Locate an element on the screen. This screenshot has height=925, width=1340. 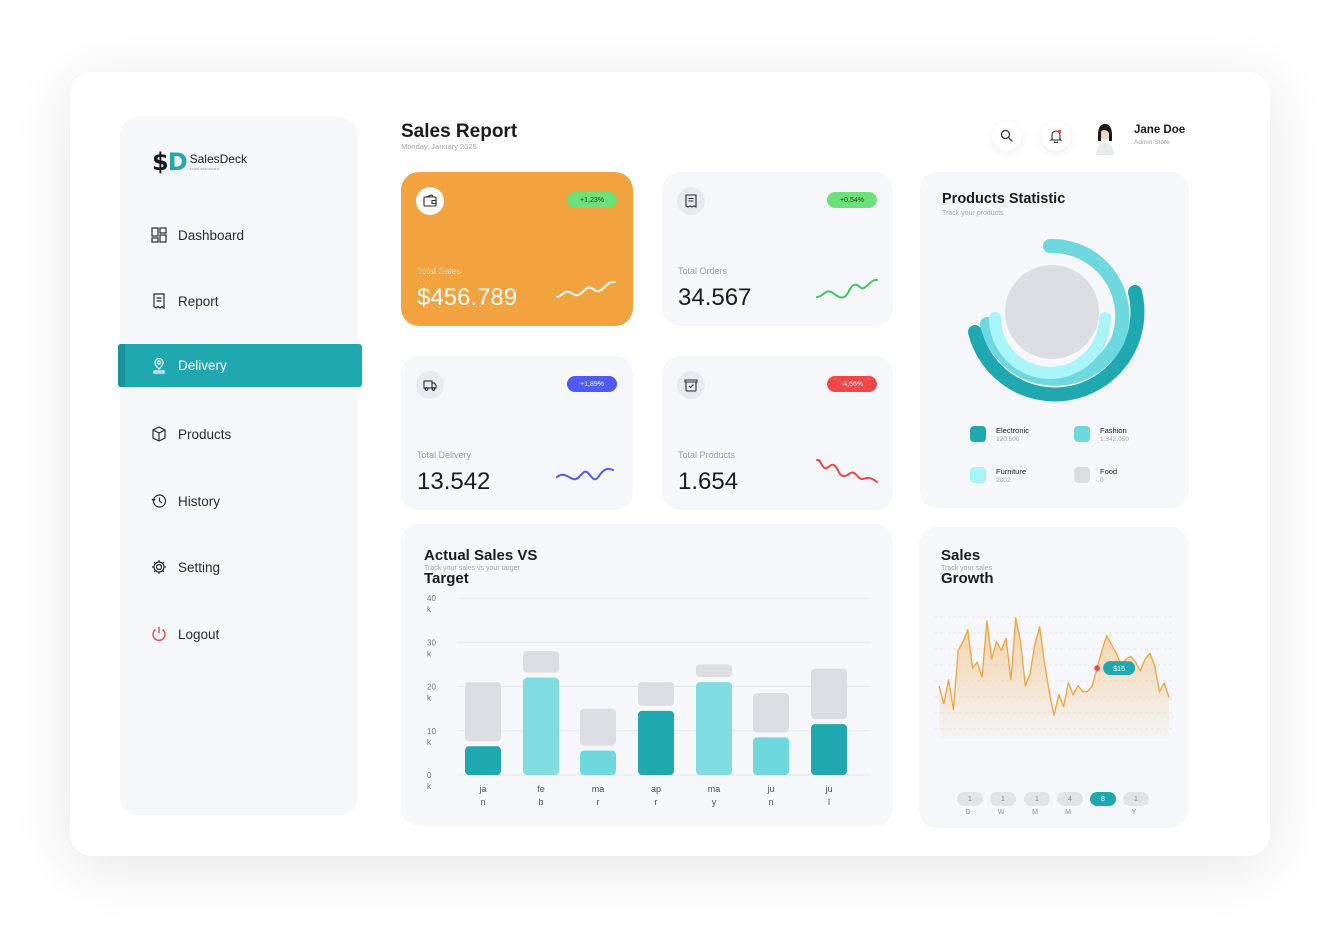
donut-segment-electronic is located at coordinates (1056, 343).